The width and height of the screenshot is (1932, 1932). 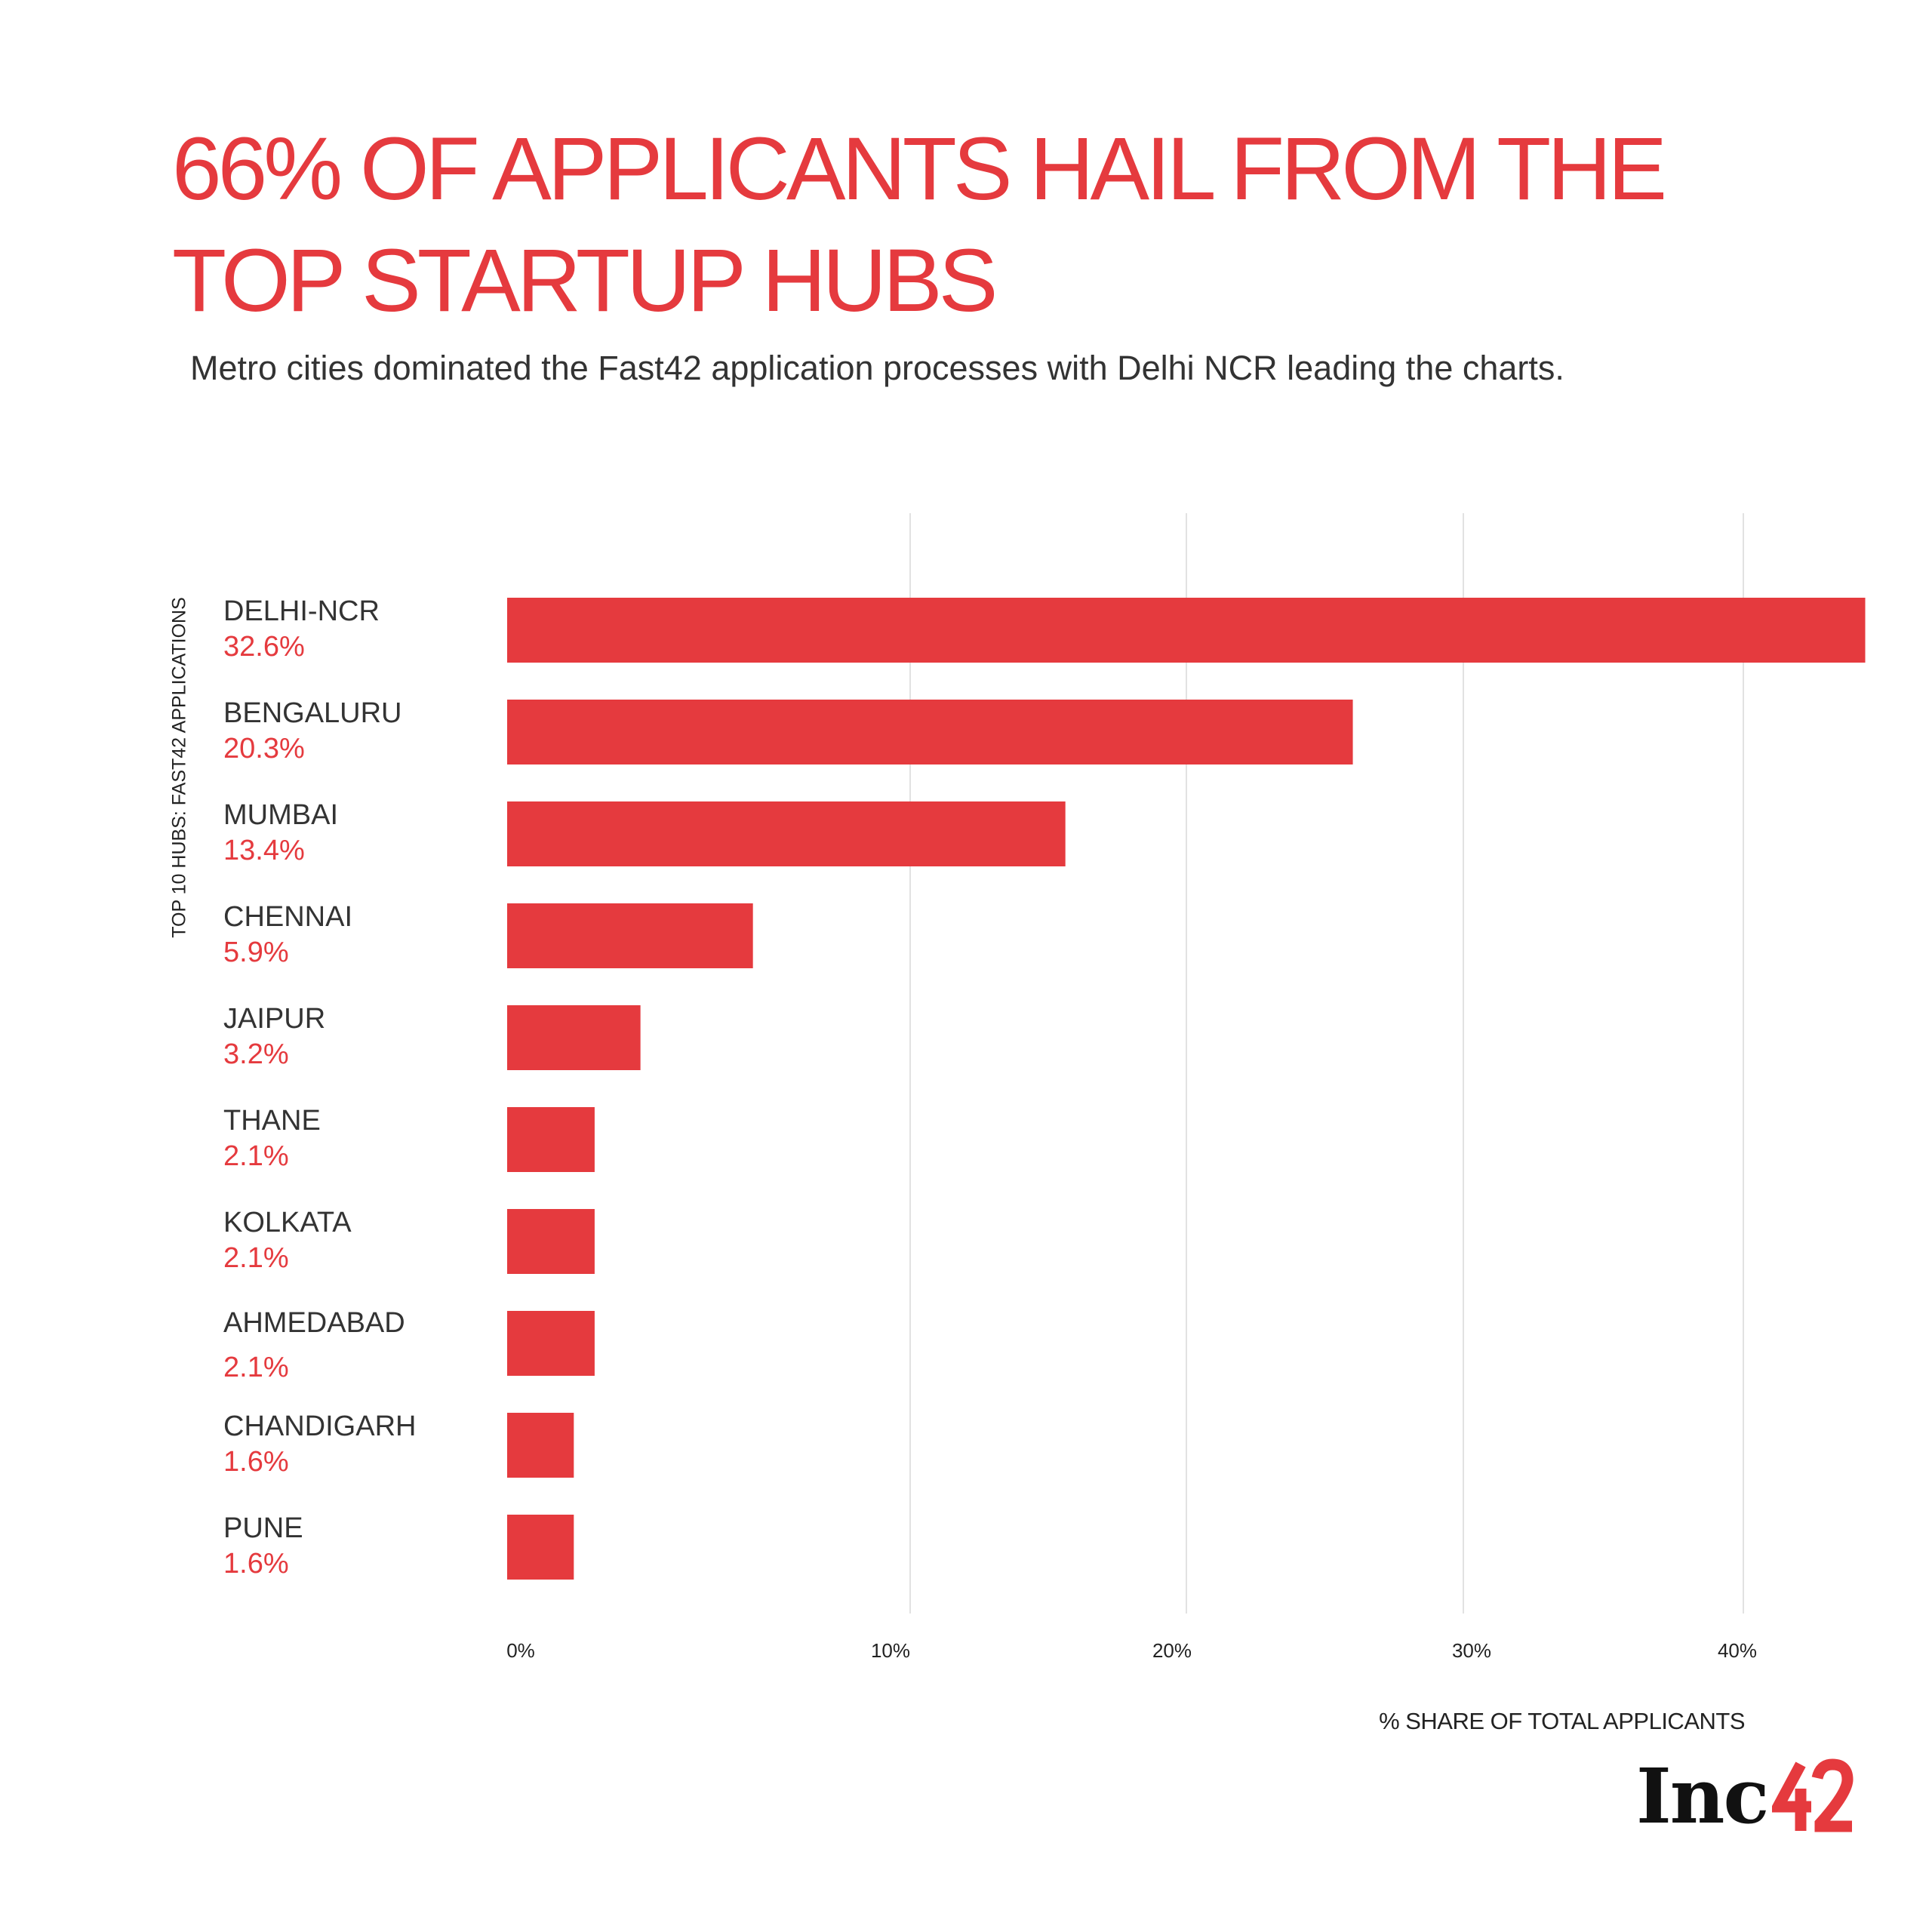 I want to click on logo-42-mark, so click(x=1813, y=1795).